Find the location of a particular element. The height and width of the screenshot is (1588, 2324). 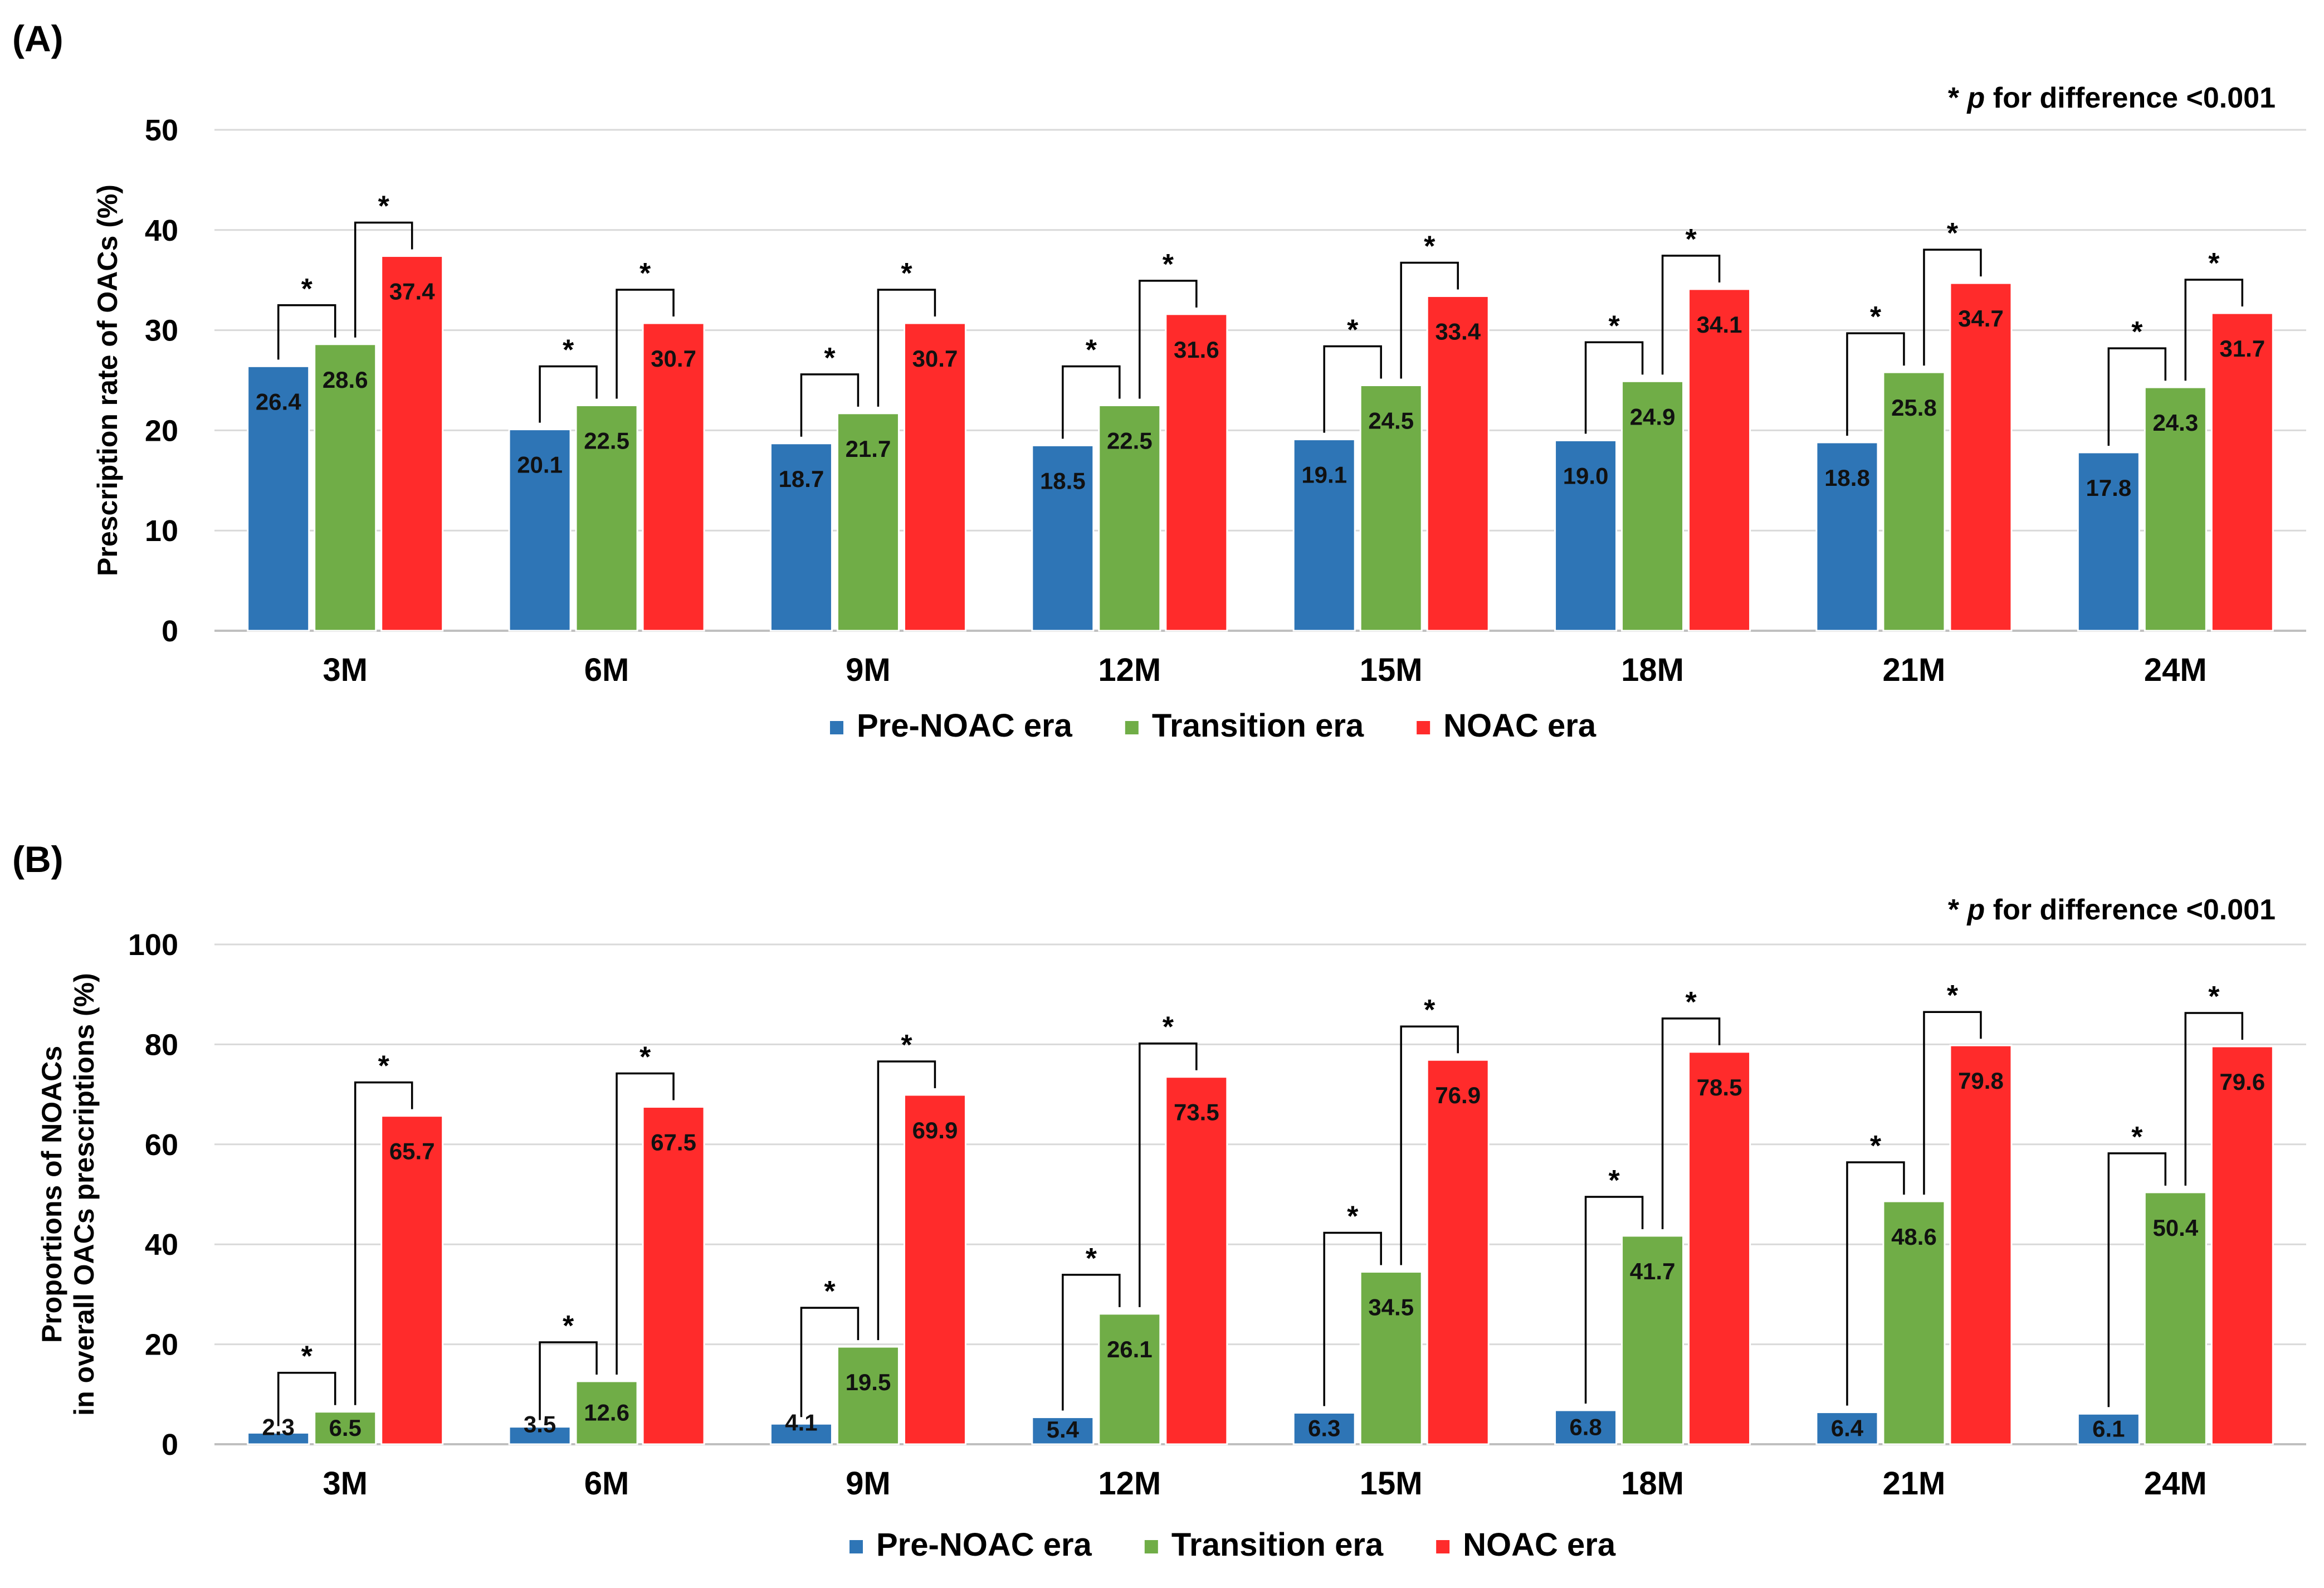

value-label: 20.1 is located at coordinates (540, 465).